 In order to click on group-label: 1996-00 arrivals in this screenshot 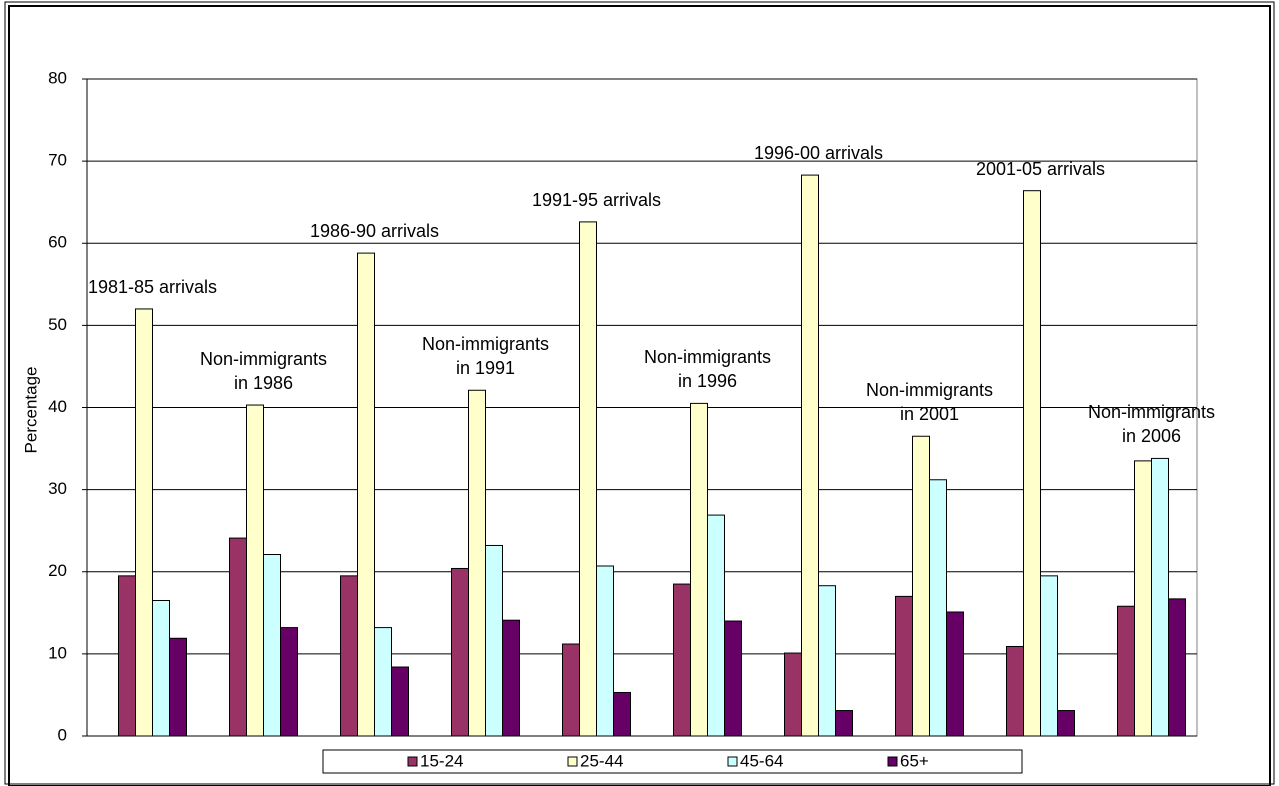, I will do `click(818, 153)`.